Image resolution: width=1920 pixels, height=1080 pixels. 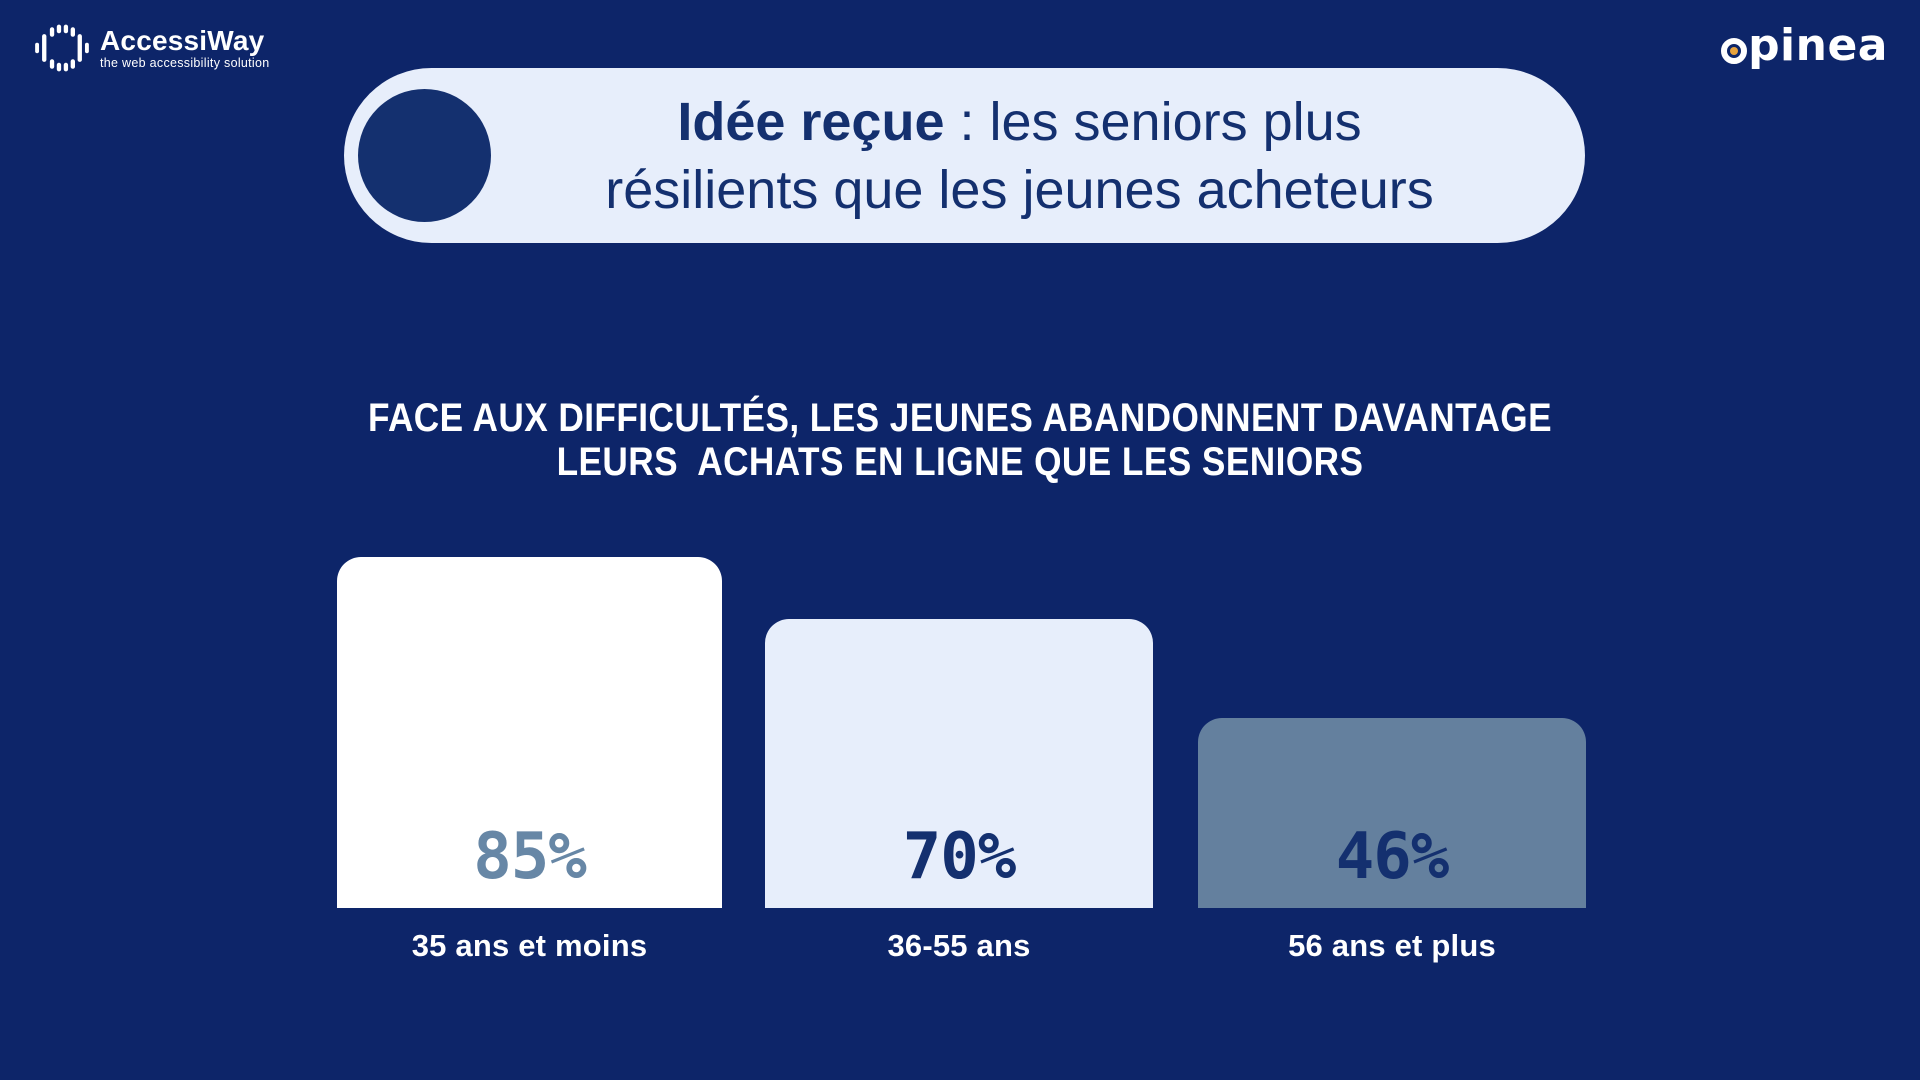 I want to click on category-label-56-ans-et-plus: 56 ans et plus, so click(x=1392, y=945).